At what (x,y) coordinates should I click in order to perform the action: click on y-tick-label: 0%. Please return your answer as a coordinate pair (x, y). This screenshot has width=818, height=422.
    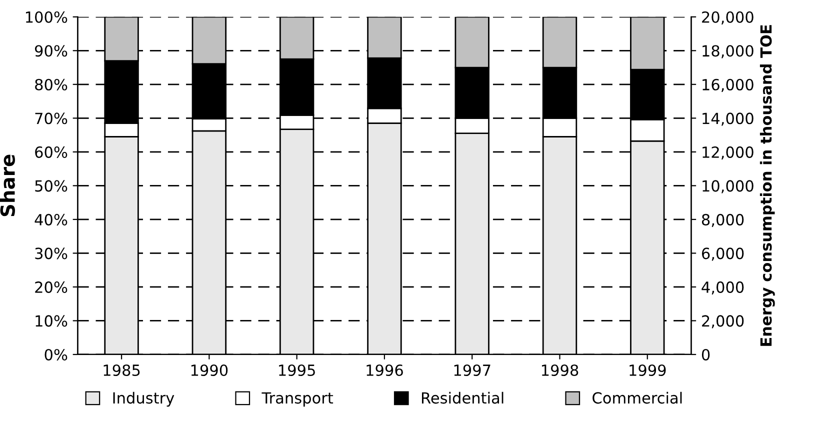
    Looking at the image, I should click on (56, 354).